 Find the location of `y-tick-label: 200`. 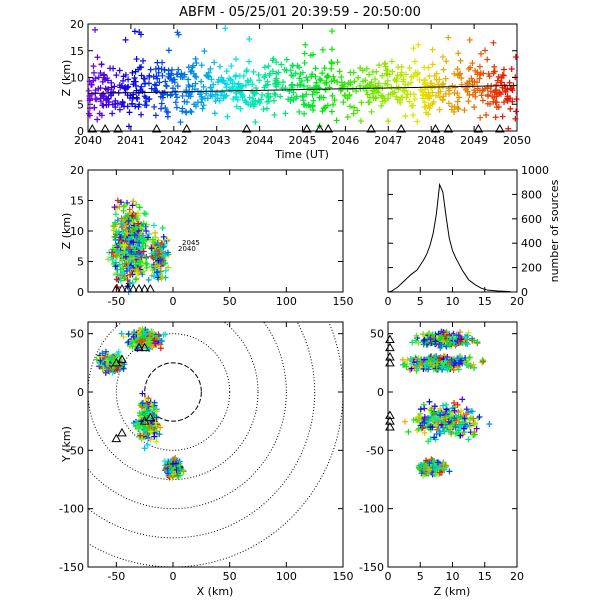

y-tick-label: 200 is located at coordinates (531, 268).